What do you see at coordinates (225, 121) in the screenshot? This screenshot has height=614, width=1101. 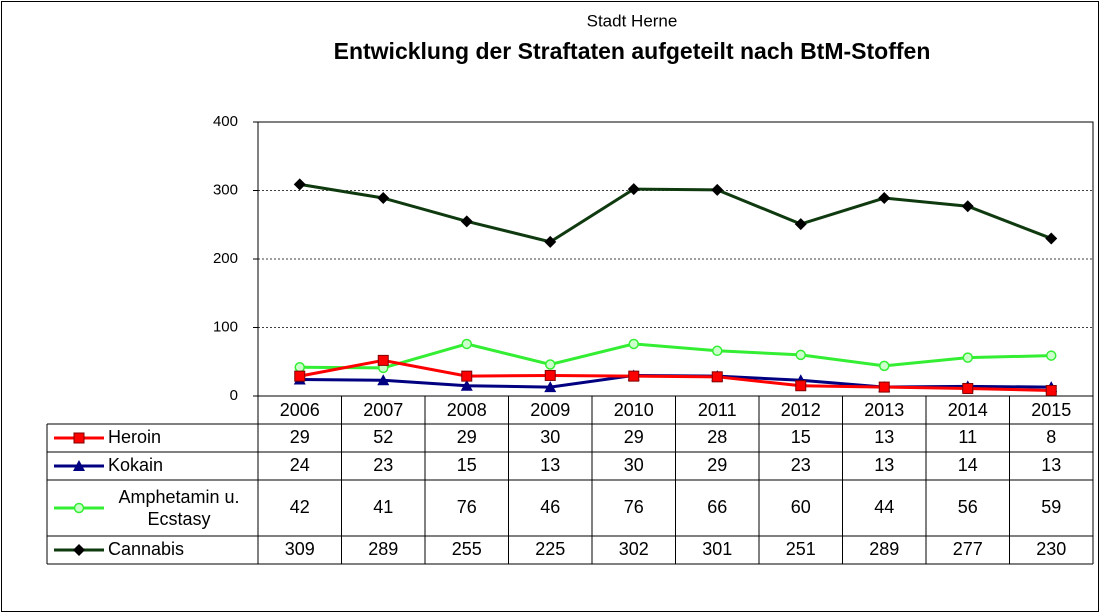 I see `y-tick-label: 400` at bounding box center [225, 121].